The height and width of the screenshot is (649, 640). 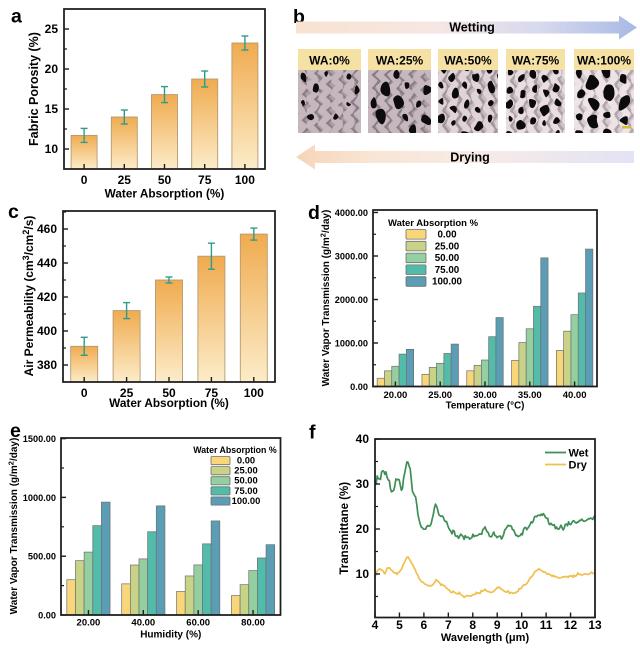 What do you see at coordinates (472, 625) in the screenshot?
I see `svg-text: 8` at bounding box center [472, 625].